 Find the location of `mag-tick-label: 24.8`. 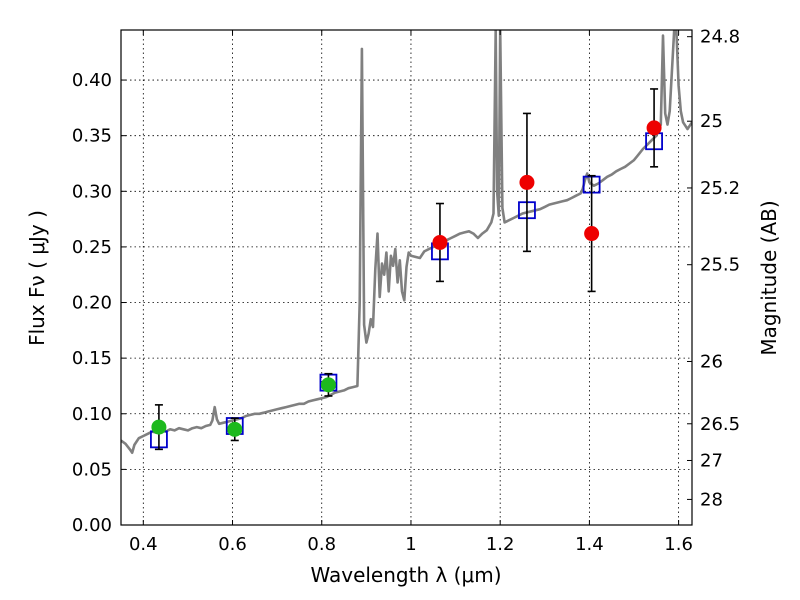

mag-tick-label: 24.8 is located at coordinates (720, 37).